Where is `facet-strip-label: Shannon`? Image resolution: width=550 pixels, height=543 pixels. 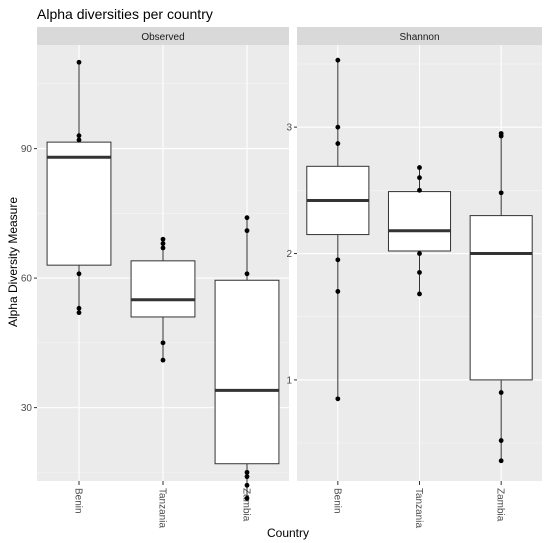 facet-strip-label: Shannon is located at coordinates (419, 37).